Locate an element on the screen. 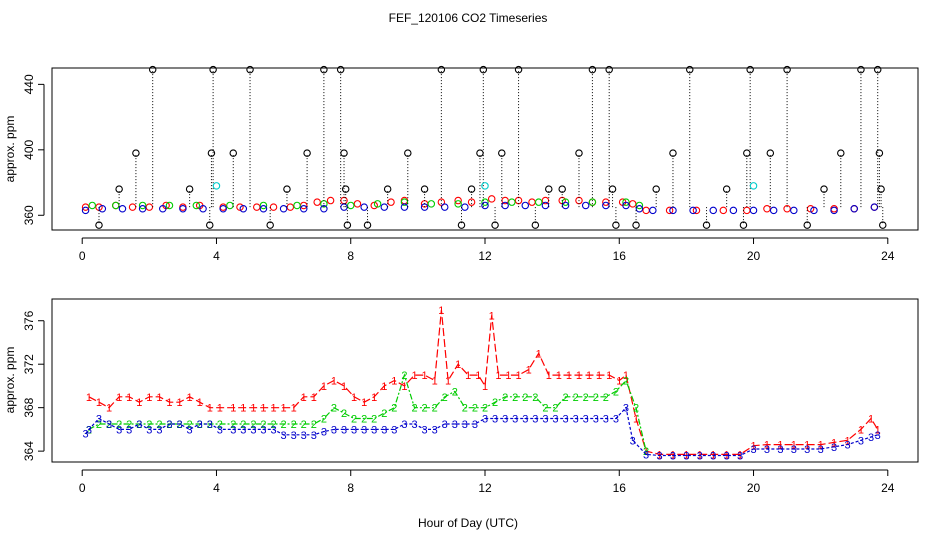  bottom-y-tick-label: 376 is located at coordinates (29, 320).